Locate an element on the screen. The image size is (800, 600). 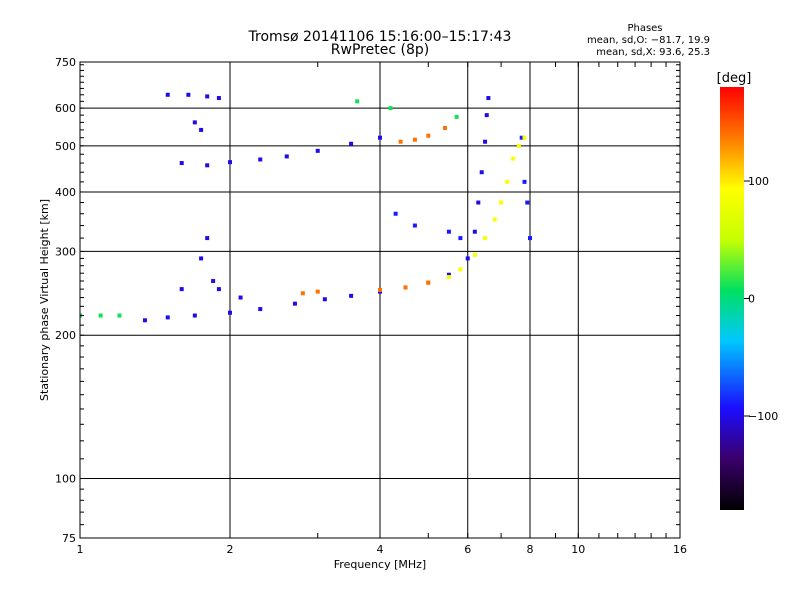
colorbar-ticks: 100 0 −100 is located at coordinates (761, 299).